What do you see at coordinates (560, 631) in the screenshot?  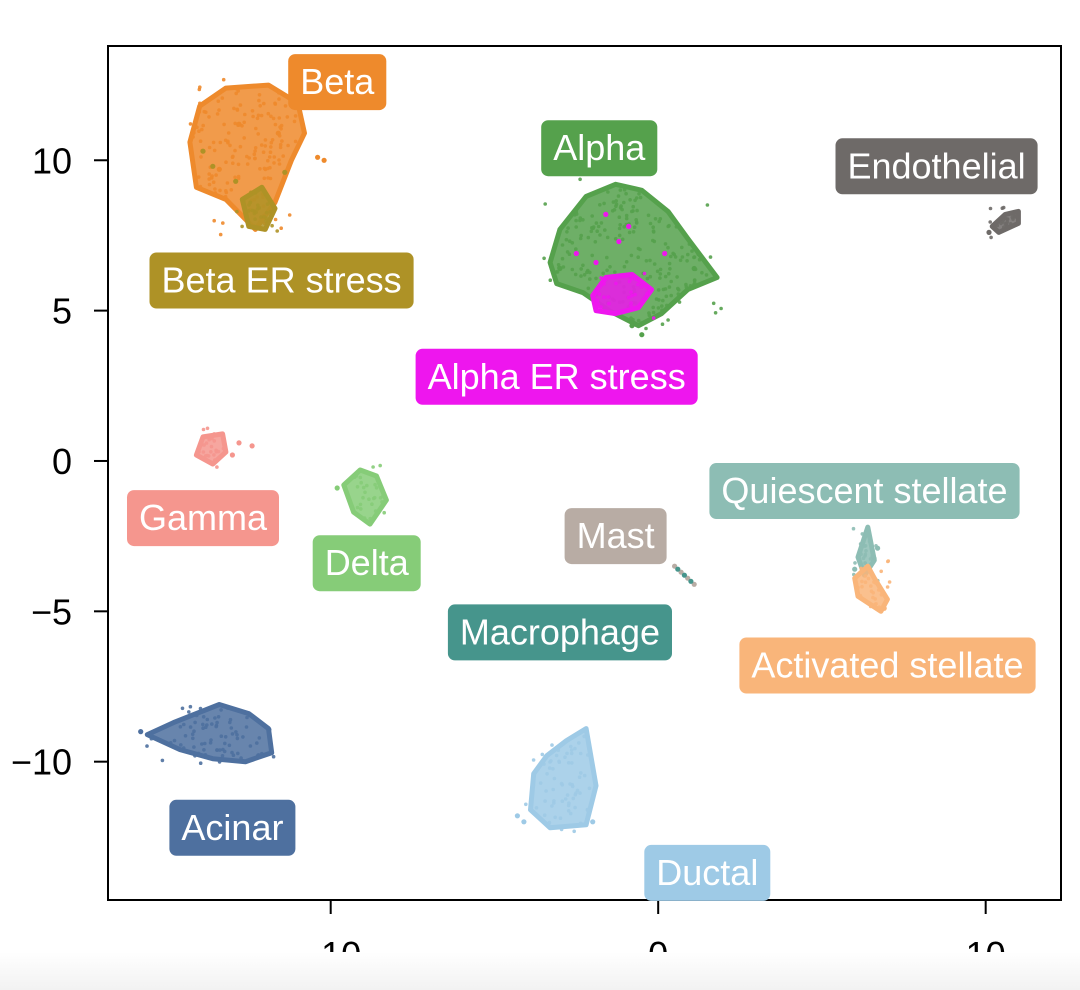 I see `cluster-label-text: Macrophage` at bounding box center [560, 631].